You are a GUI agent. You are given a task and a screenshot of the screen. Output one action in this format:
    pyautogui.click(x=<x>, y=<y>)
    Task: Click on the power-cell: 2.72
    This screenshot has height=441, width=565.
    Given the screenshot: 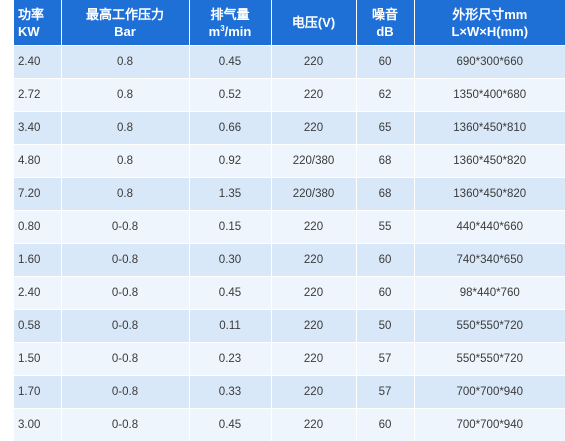 What is the action you would take?
    pyautogui.click(x=37, y=95)
    